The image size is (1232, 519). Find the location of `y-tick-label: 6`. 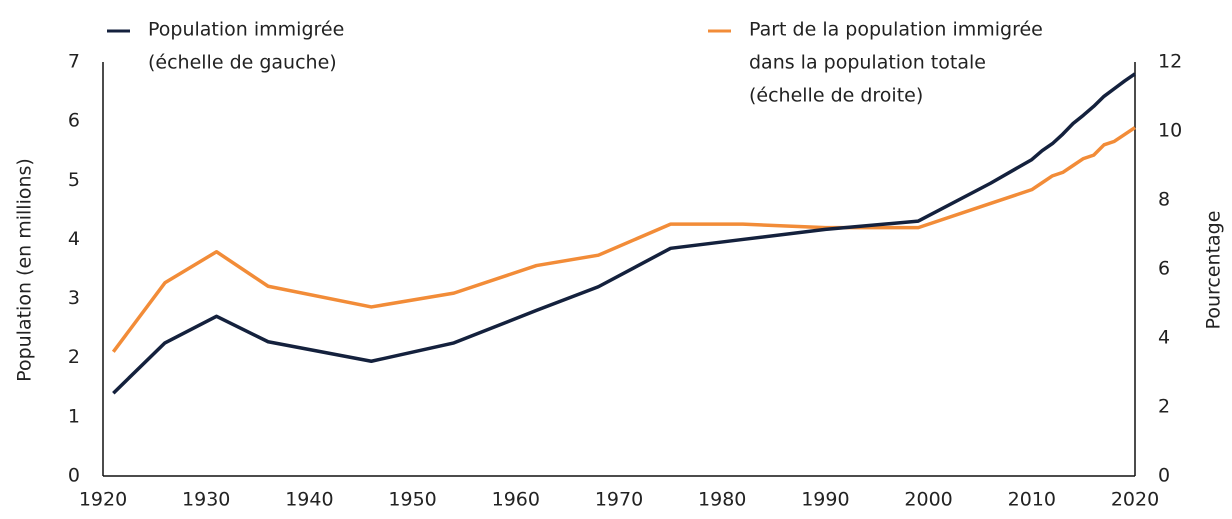

y-tick-label: 6 is located at coordinates (74, 121).